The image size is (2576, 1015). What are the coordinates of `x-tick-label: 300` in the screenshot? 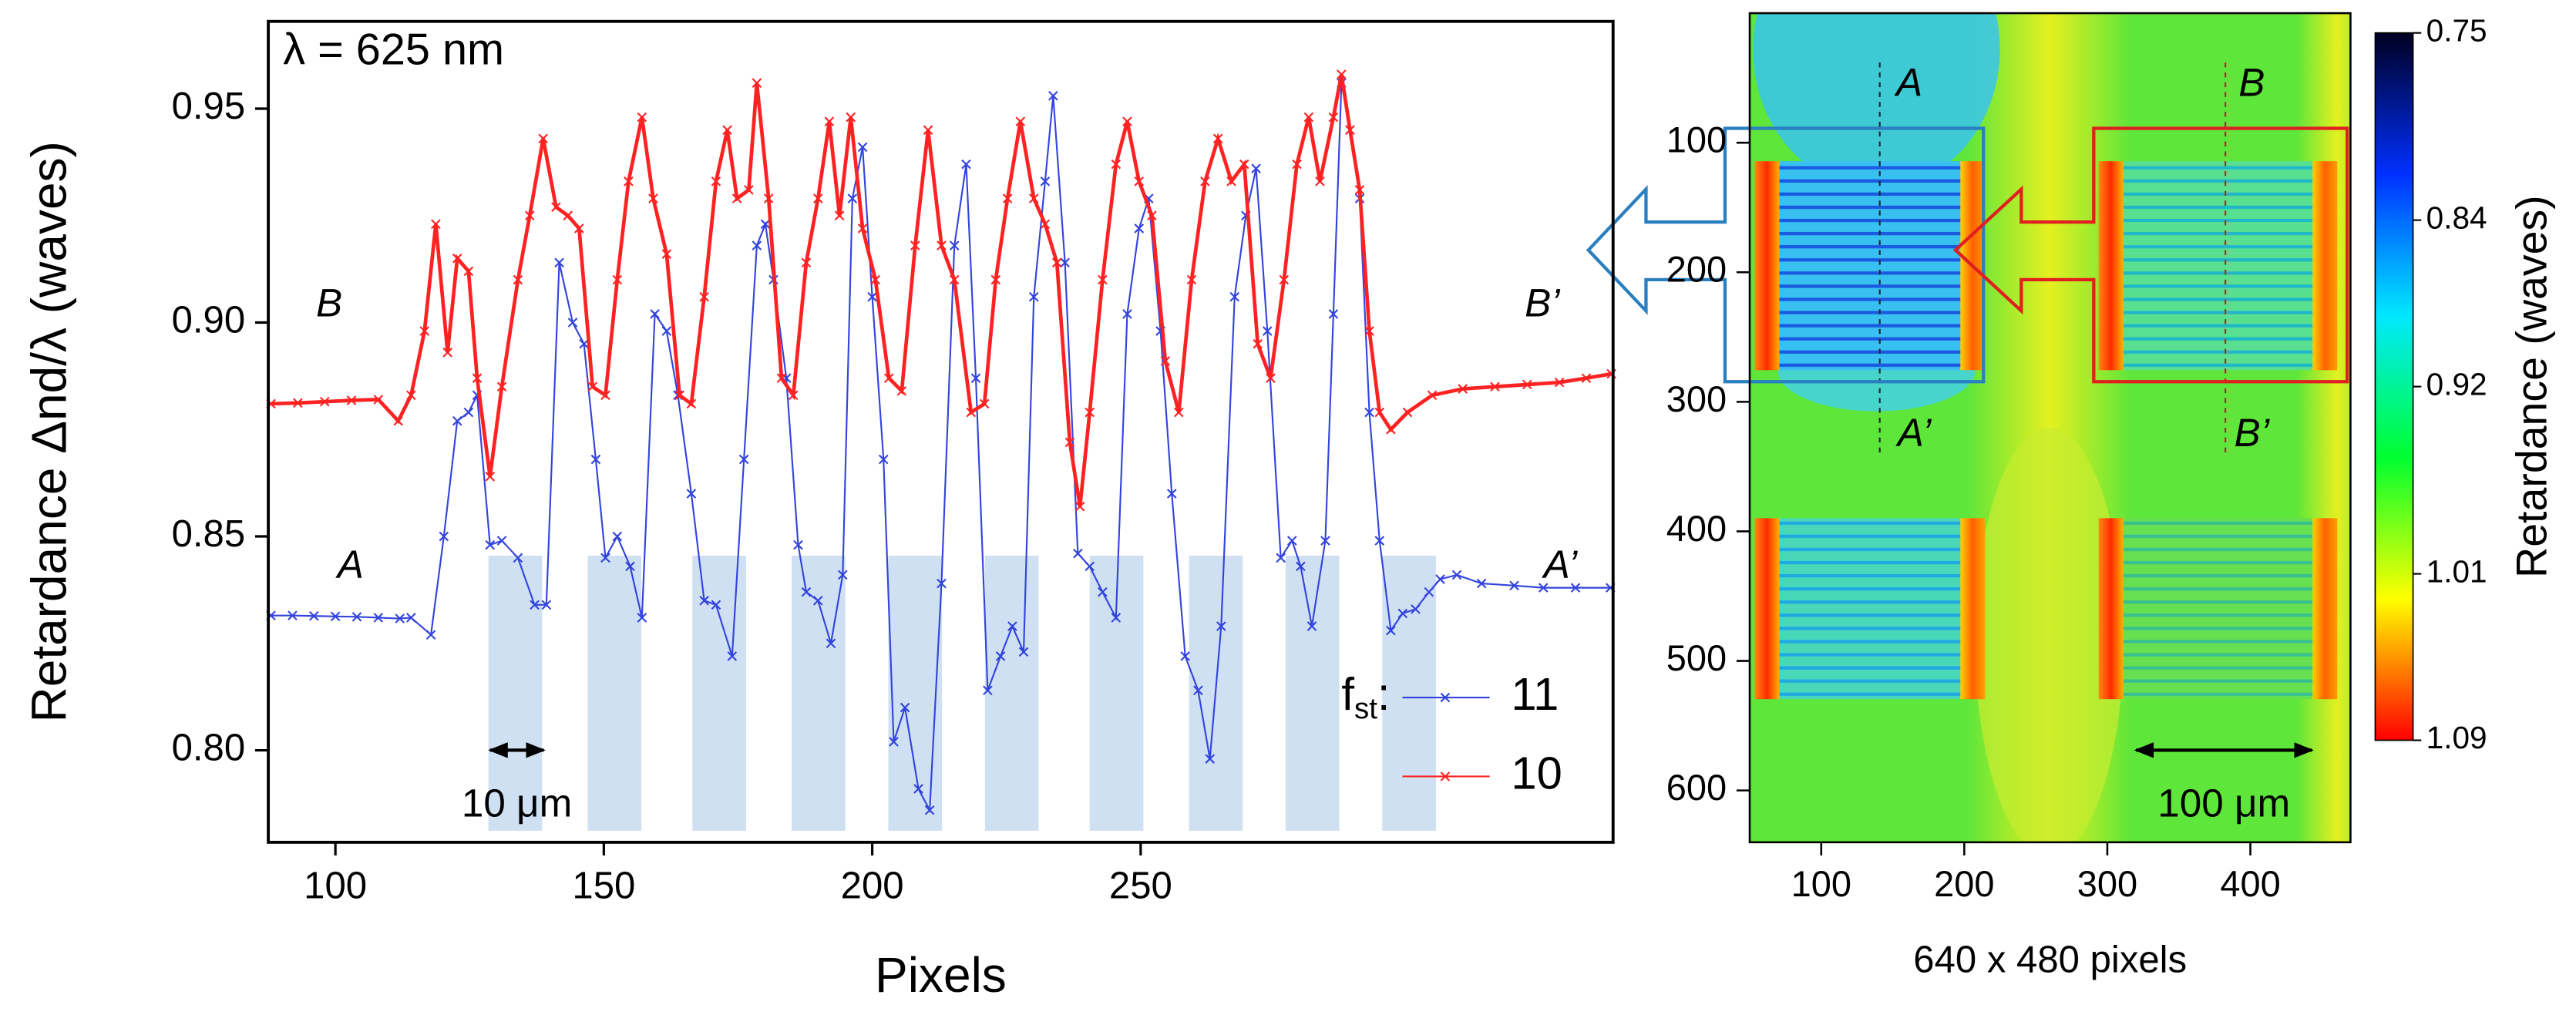 It's located at (2107, 883).